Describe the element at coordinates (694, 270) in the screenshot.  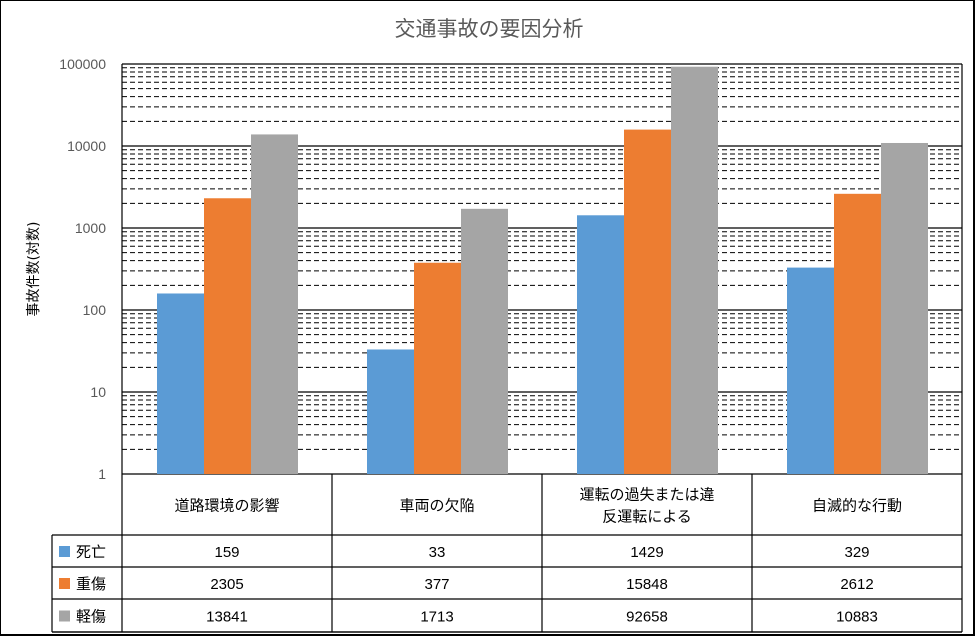
I see `bar-軽傷-2` at that location.